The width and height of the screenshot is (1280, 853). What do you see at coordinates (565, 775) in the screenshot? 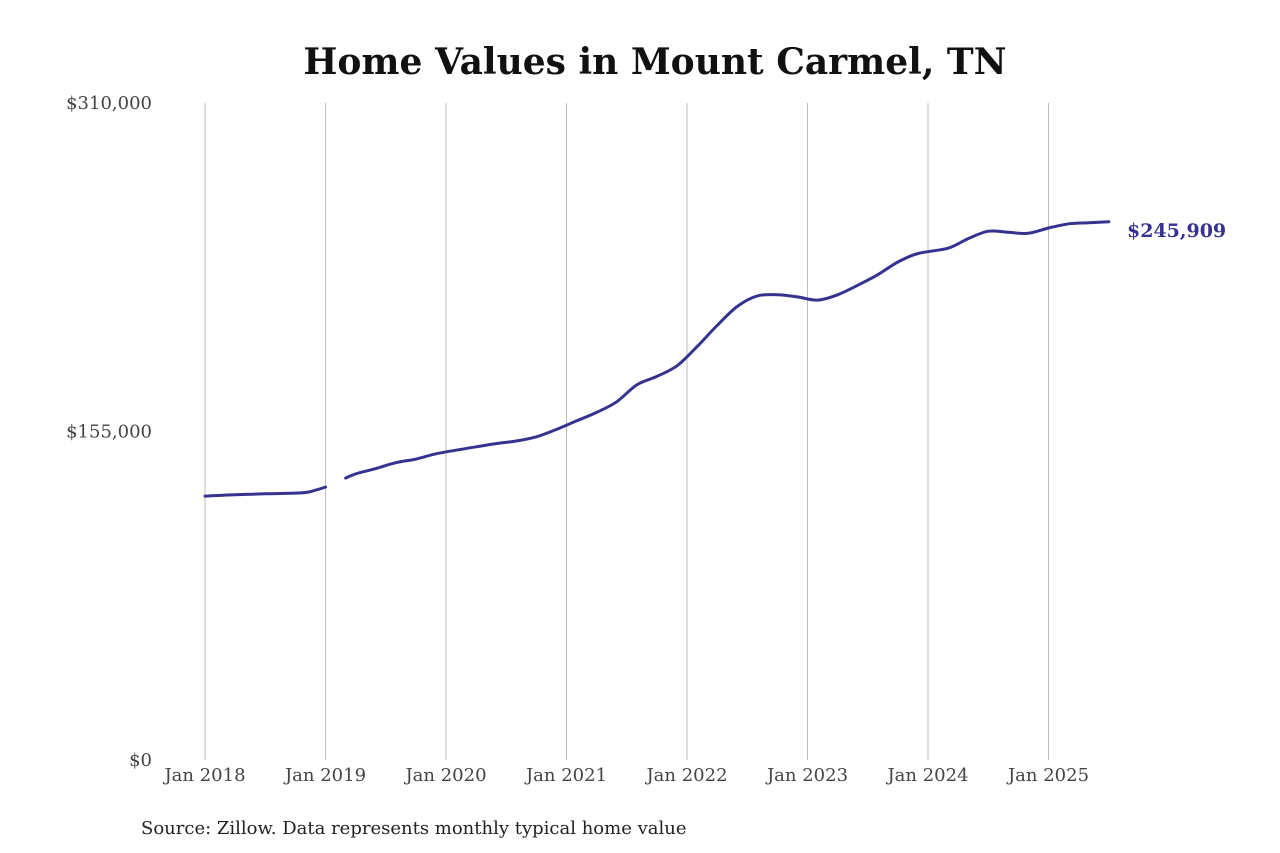
I see `x-tick-label: Jan 2021` at bounding box center [565, 775].